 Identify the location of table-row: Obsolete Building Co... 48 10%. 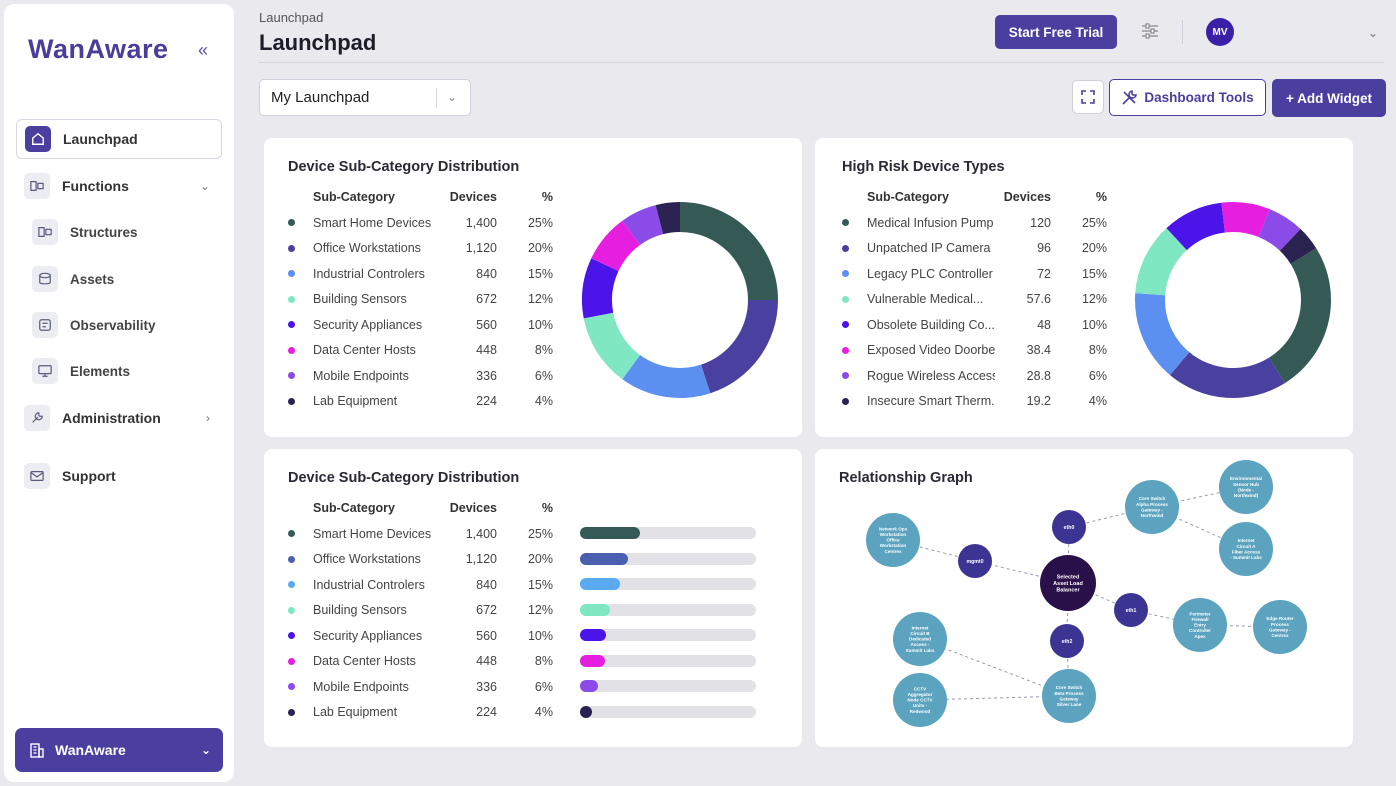
(974, 325).